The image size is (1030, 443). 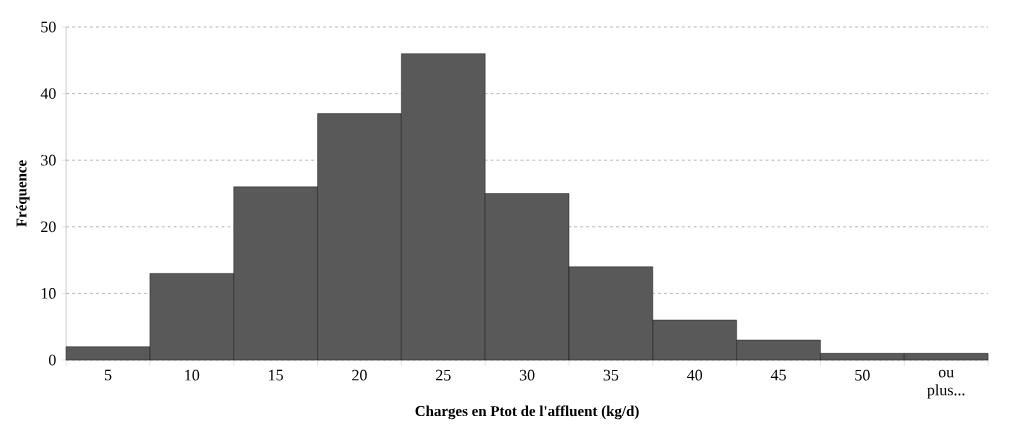 I want to click on y-tick-label: 20, so click(x=48, y=227).